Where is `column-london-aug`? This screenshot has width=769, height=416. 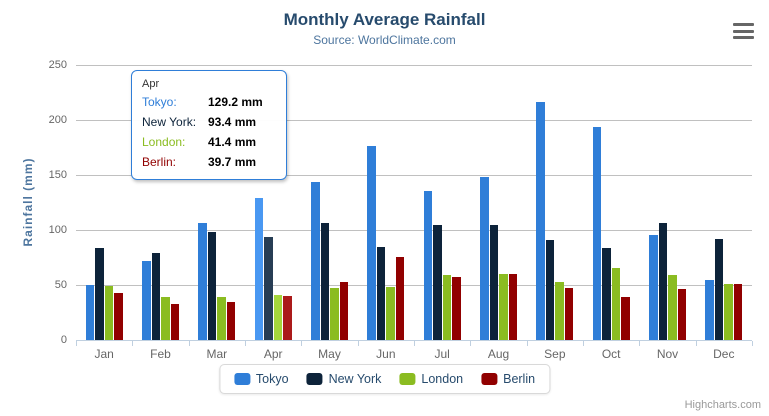
column-london-aug is located at coordinates (503, 307).